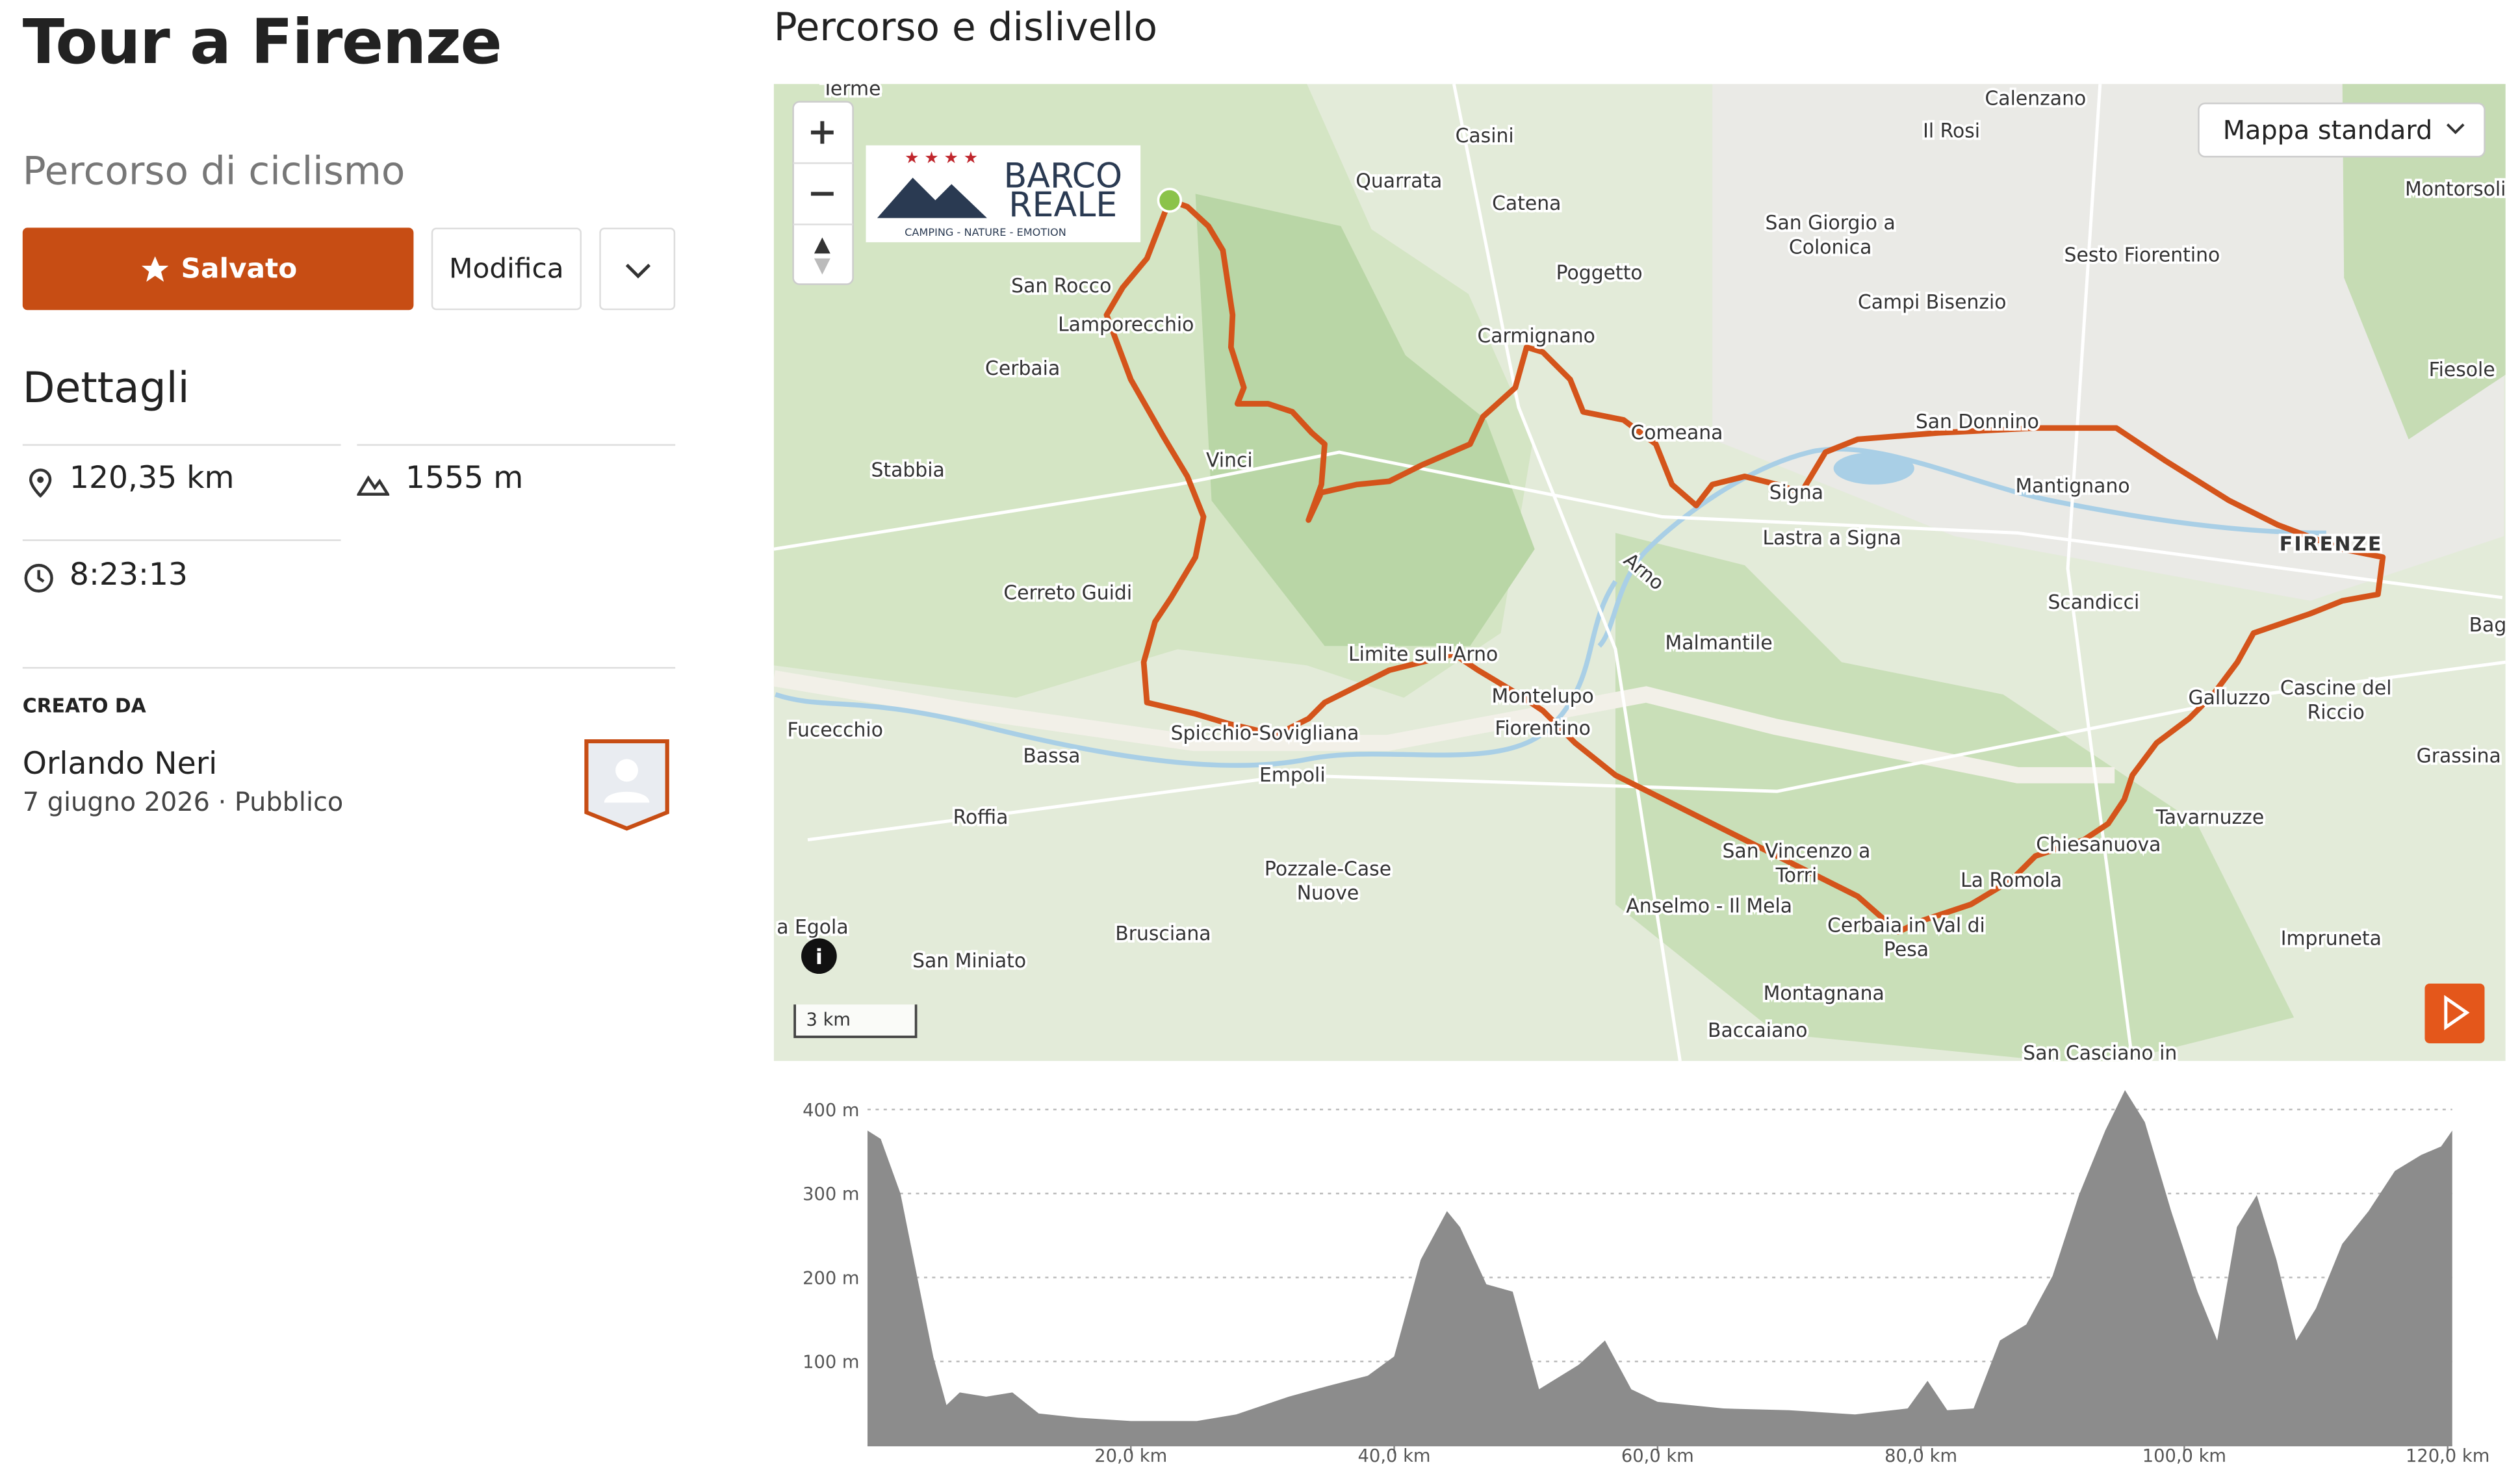 The image size is (2520, 1476). I want to click on place-label: San Giorgio a, so click(1831, 223).